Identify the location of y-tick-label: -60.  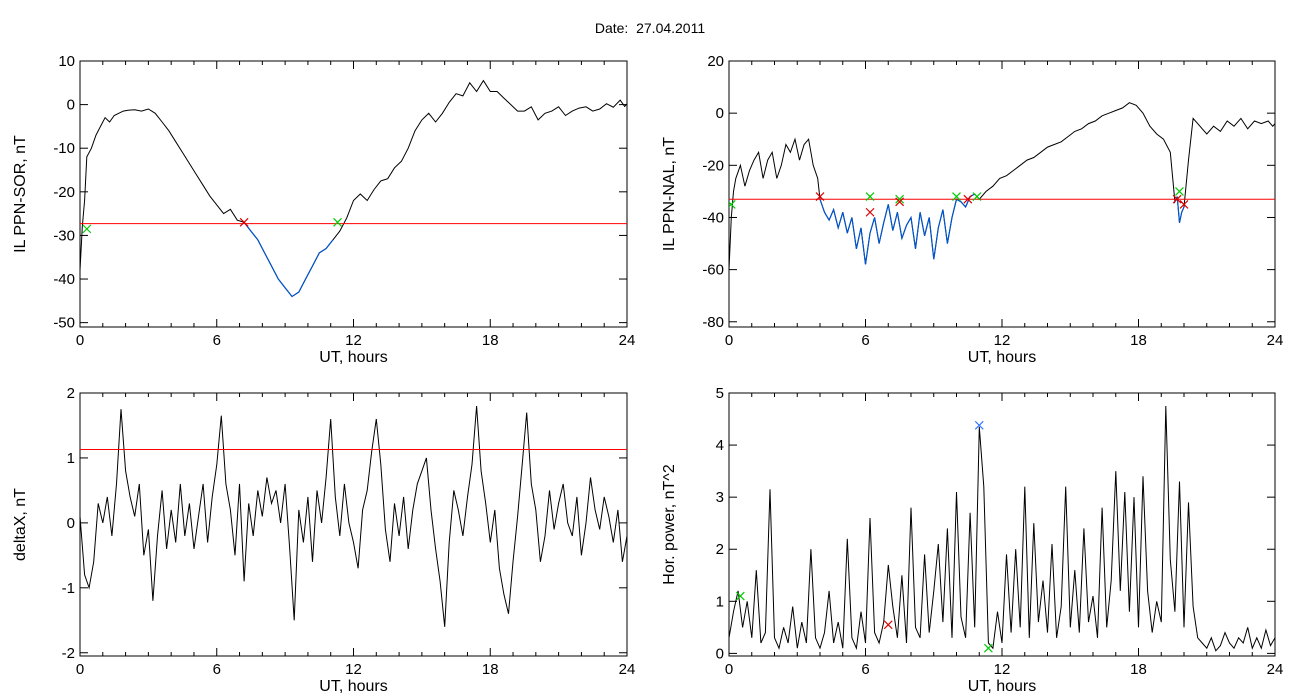
(713, 270).